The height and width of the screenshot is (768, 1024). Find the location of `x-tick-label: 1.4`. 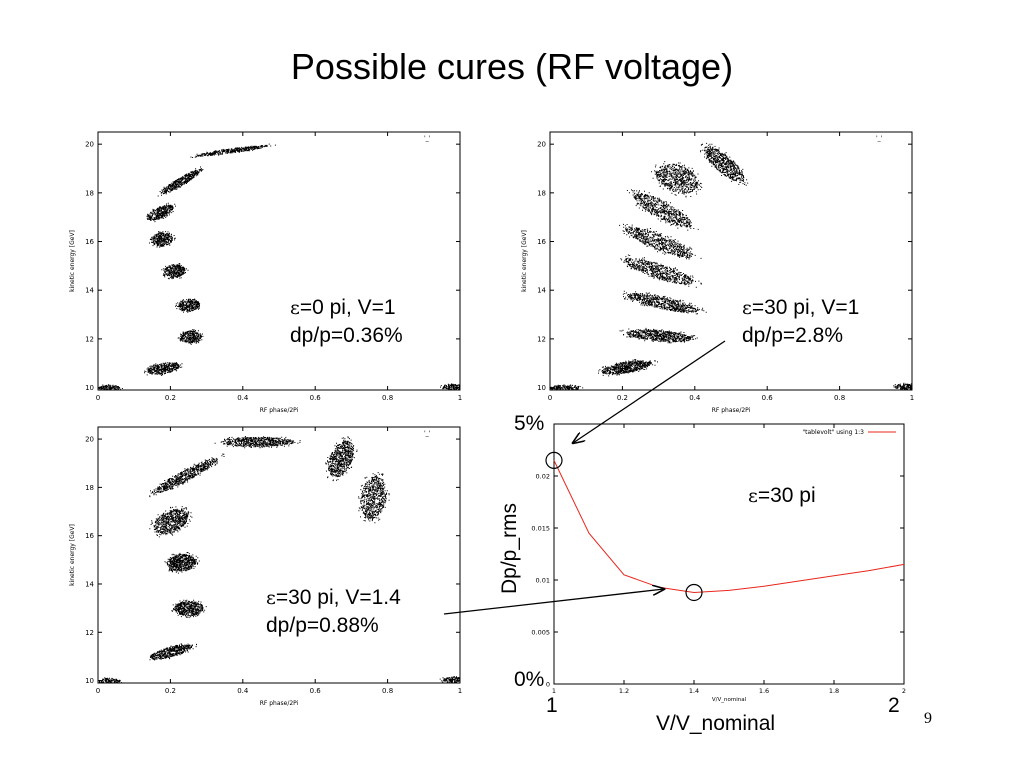

x-tick-label: 1.4 is located at coordinates (694, 691).